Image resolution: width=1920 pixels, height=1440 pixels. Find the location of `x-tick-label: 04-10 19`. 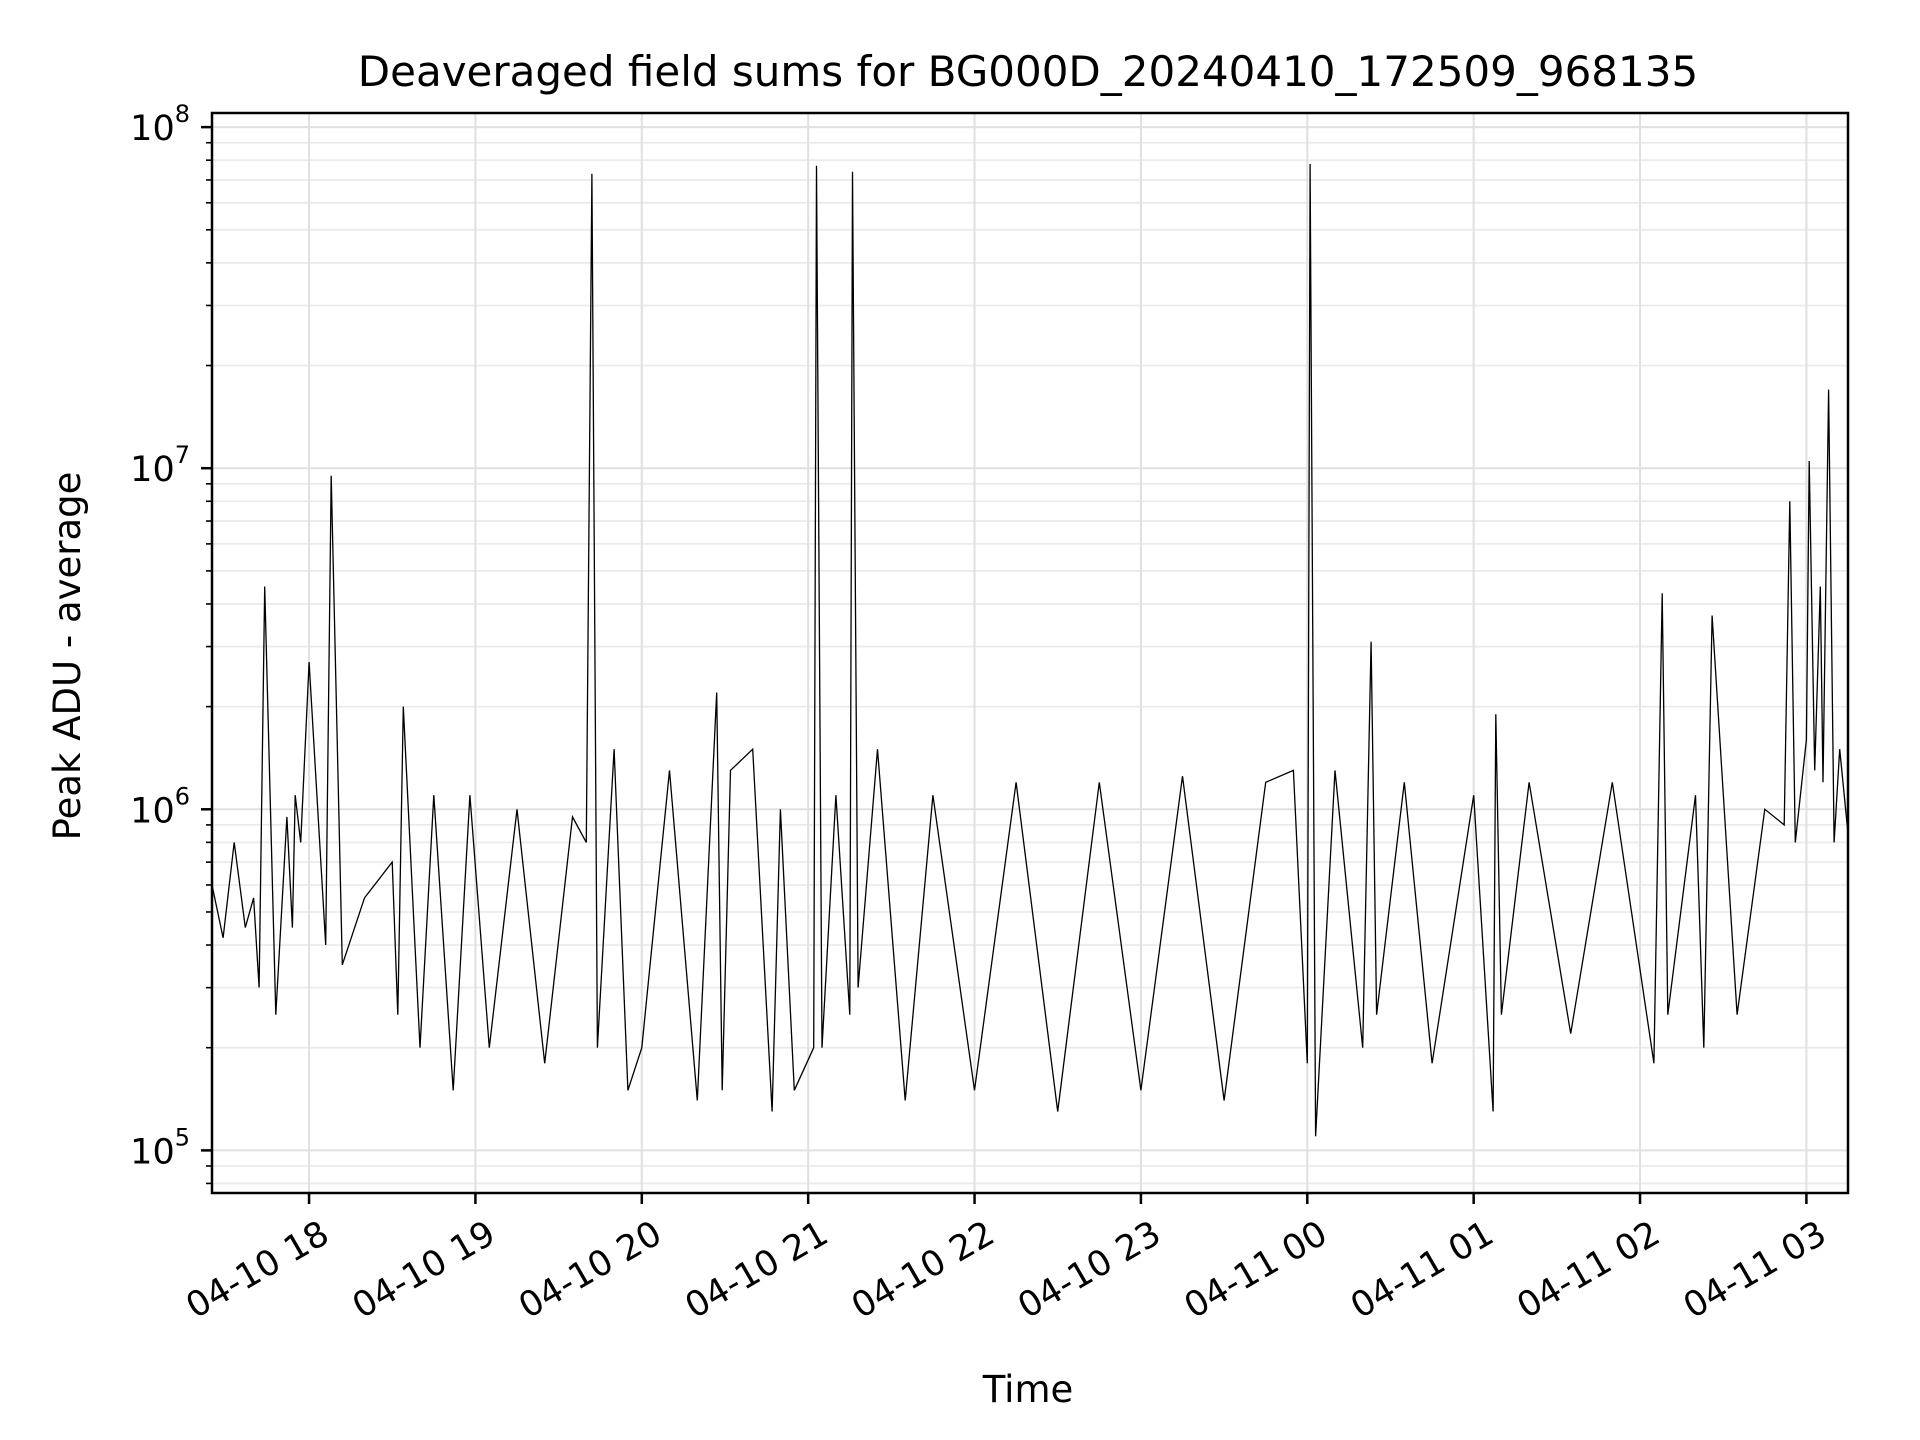

x-tick-label: 04-10 19 is located at coordinates (424, 1270).